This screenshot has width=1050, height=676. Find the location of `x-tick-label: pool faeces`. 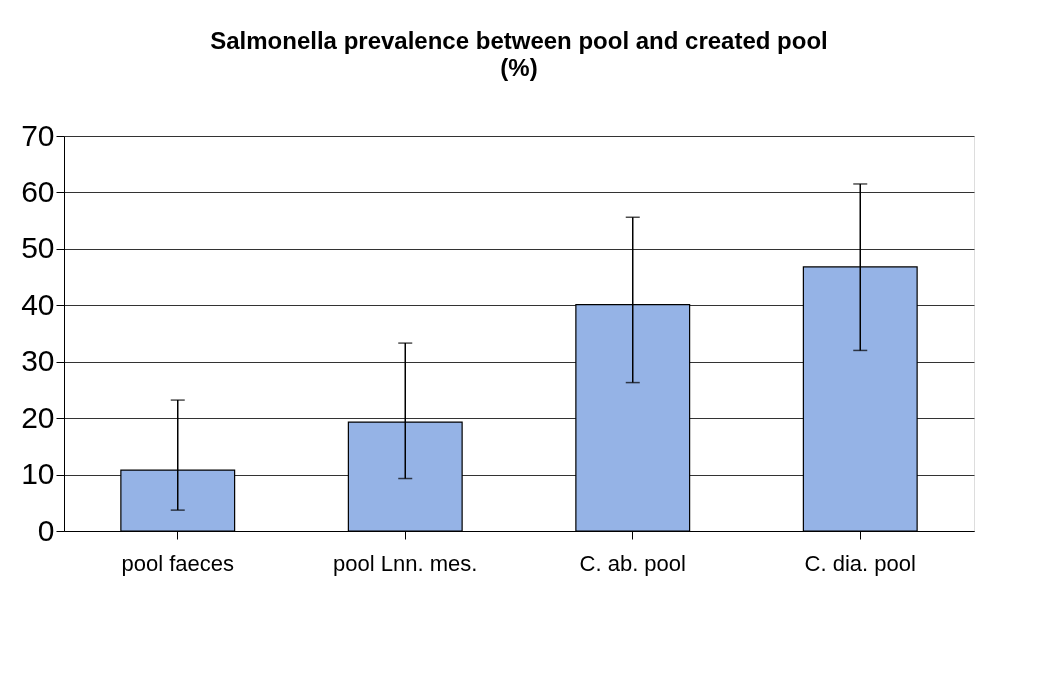

x-tick-label: pool faeces is located at coordinates (178, 563).